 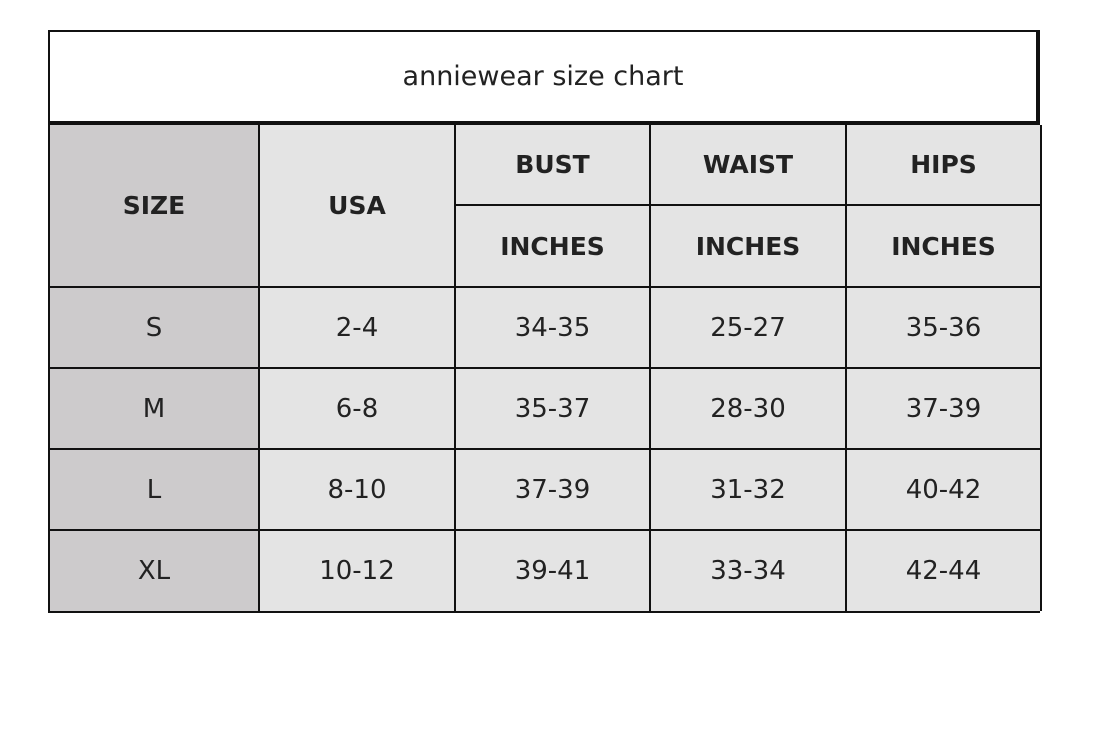 I want to click on header-waist-unit: INCHES, so click(x=749, y=247).